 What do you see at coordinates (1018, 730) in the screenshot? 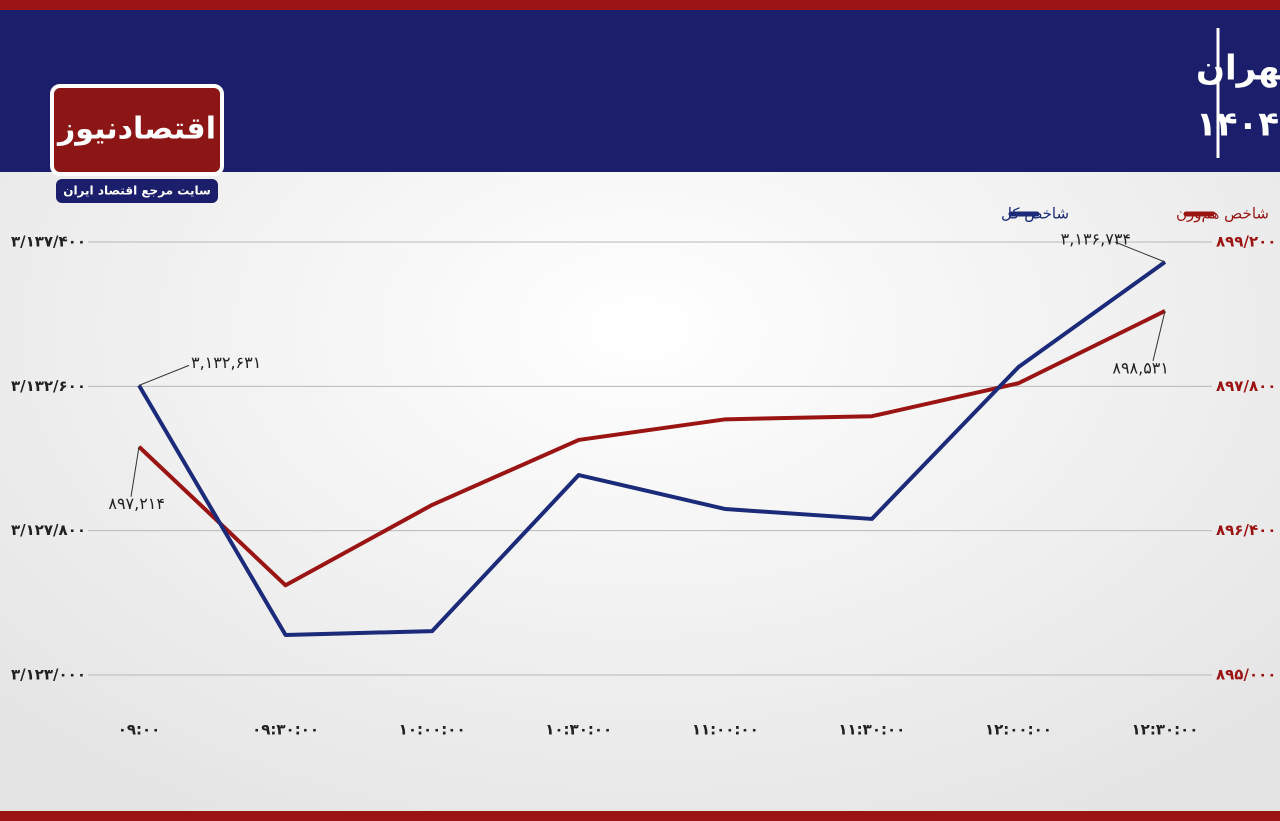
I see `x-tick-label: ۱۲:۰۰:۰۰` at bounding box center [1018, 730].